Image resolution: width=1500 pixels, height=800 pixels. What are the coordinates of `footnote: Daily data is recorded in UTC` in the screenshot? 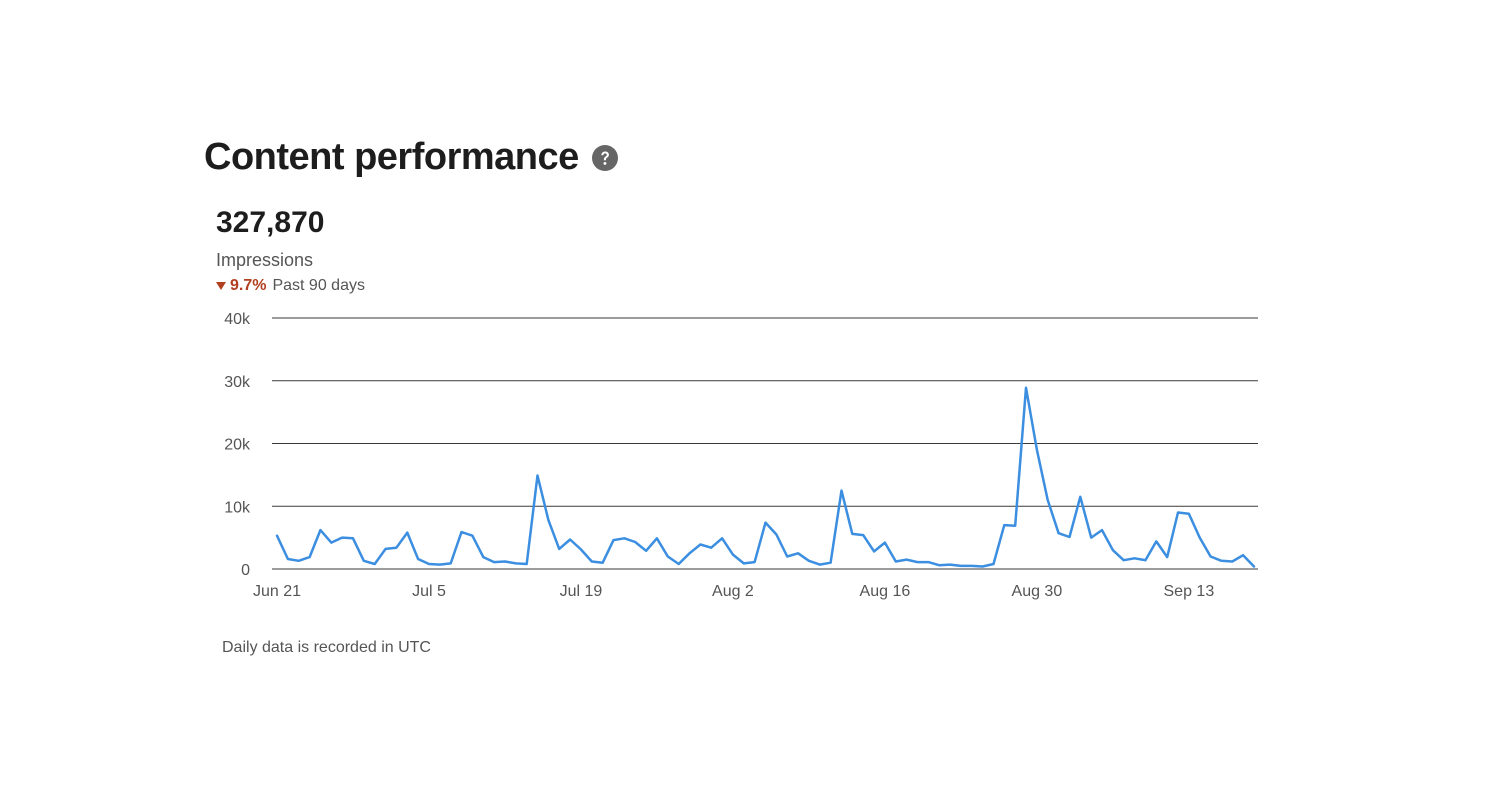 It's located at (326, 647).